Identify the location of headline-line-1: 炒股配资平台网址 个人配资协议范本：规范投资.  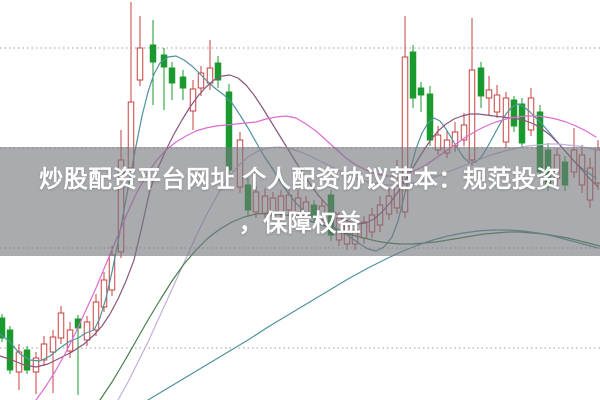
(300, 179).